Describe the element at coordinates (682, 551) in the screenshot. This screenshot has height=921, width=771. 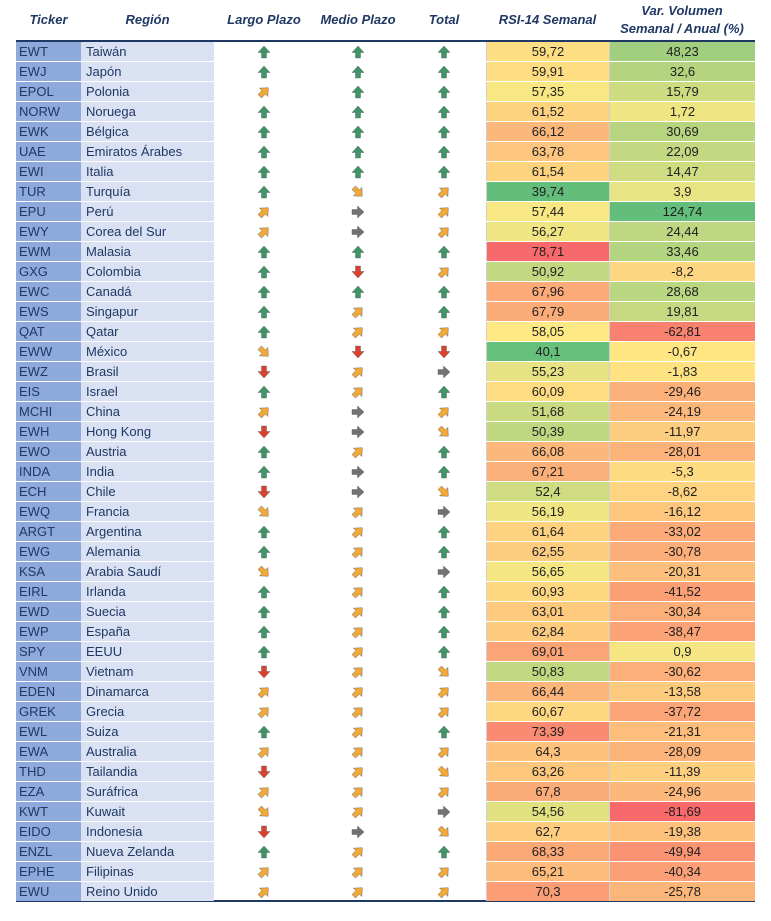
I see `cell-vol: -30,78` at that location.